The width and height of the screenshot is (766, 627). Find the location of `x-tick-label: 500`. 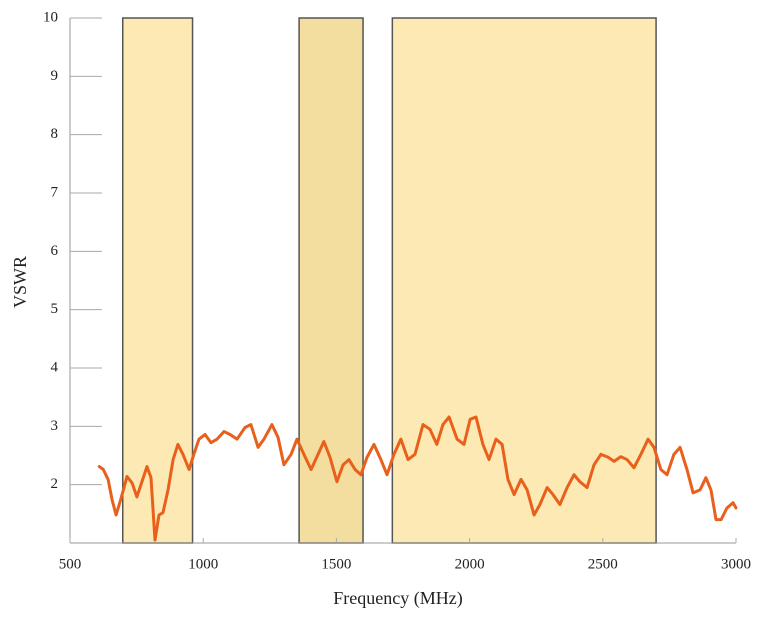

x-tick-label: 500 is located at coordinates (70, 564).